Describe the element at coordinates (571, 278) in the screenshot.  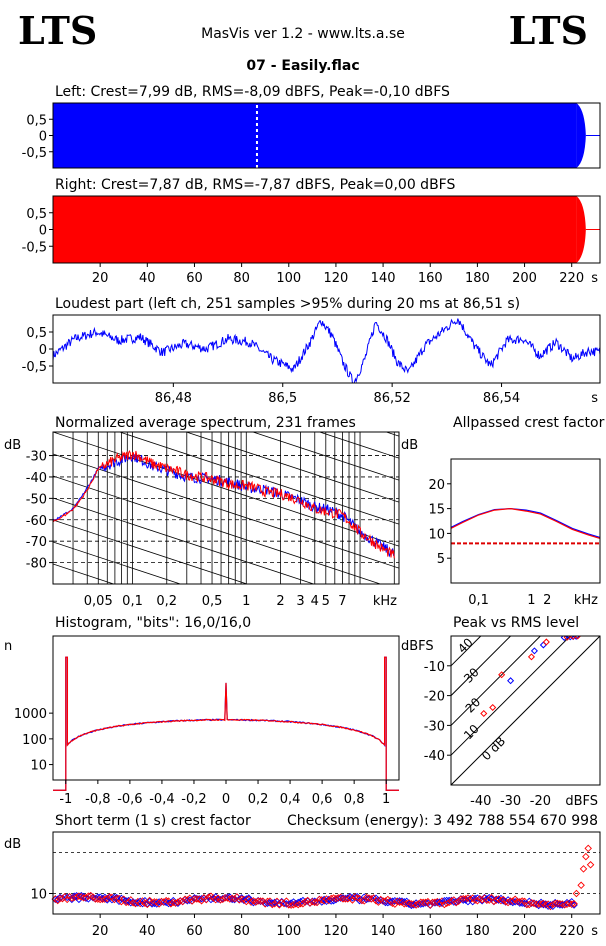
I see `right-waveform-xtick-label: 220` at that location.